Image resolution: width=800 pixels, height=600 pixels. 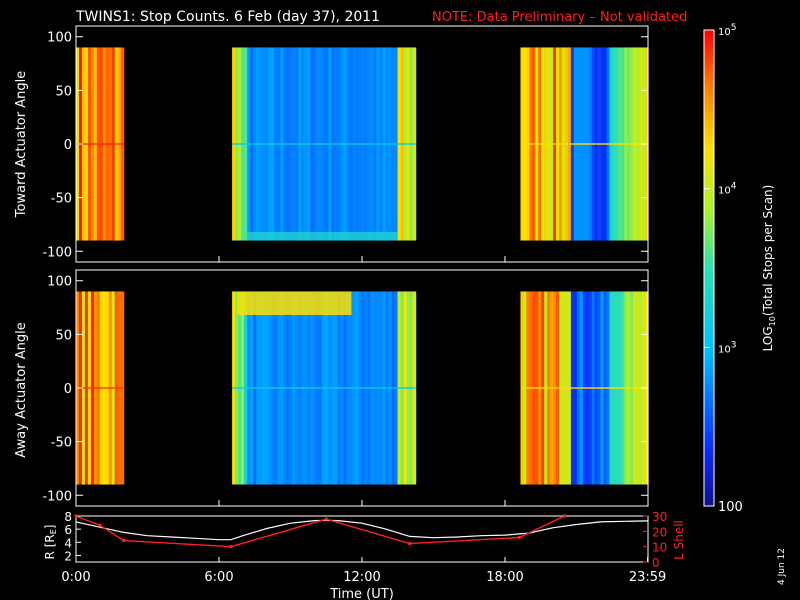 What do you see at coordinates (727, 347) in the screenshot?
I see `colorbar-tick-label: 10³` at bounding box center [727, 347].